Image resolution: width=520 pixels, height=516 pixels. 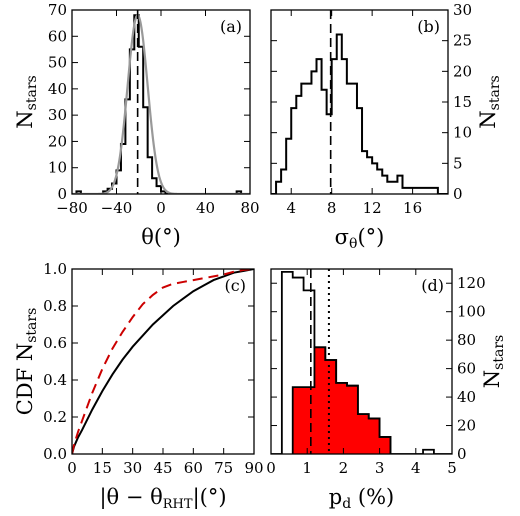 I want to click on x-tick-label: 45, so click(x=162, y=468).